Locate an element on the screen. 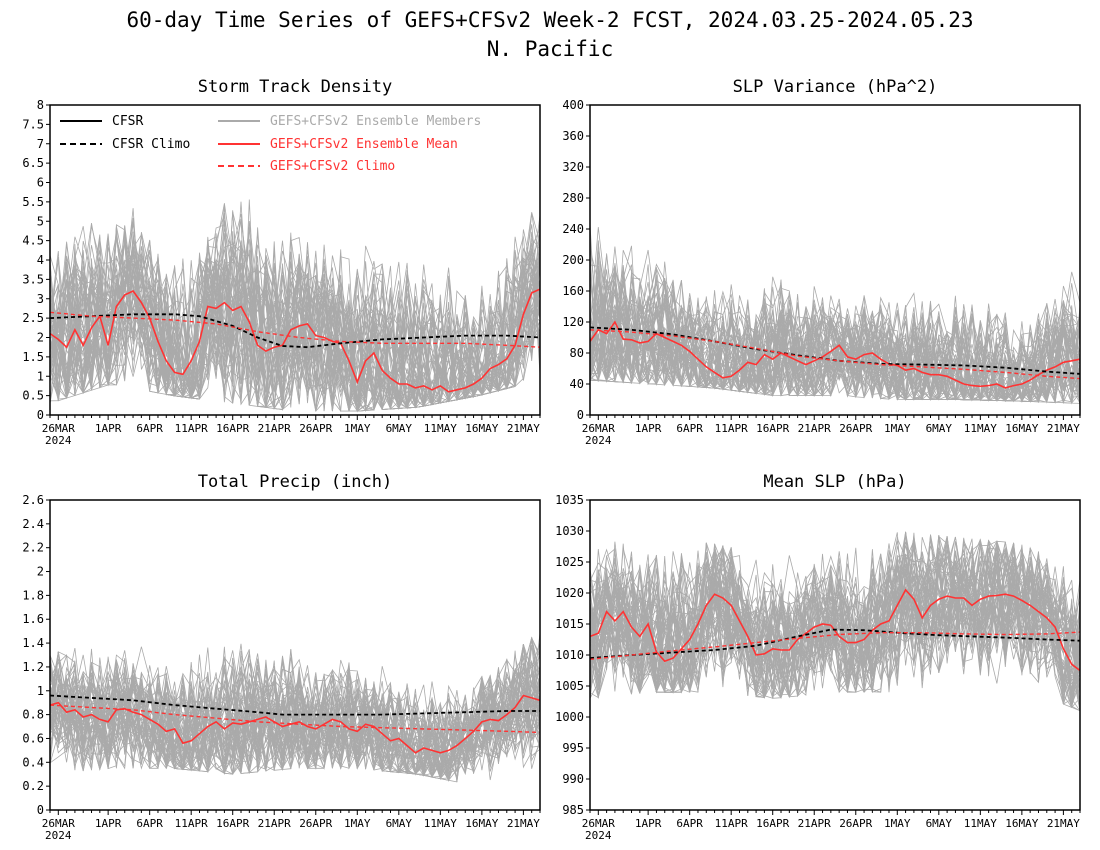  y-tick-label: 0.5 is located at coordinates (33, 396).